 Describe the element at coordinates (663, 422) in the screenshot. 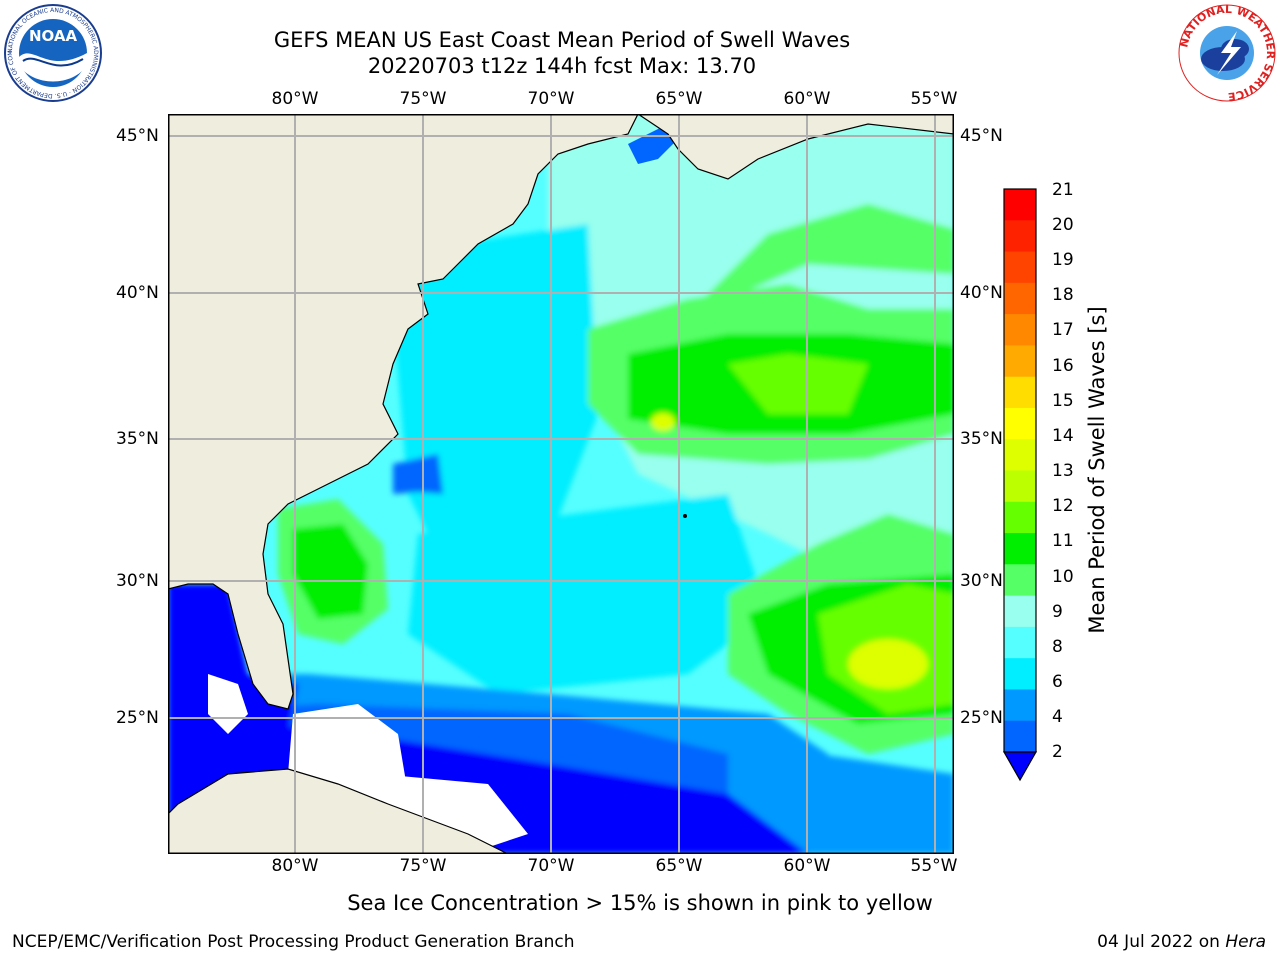

I see `swell-peak-north` at that location.